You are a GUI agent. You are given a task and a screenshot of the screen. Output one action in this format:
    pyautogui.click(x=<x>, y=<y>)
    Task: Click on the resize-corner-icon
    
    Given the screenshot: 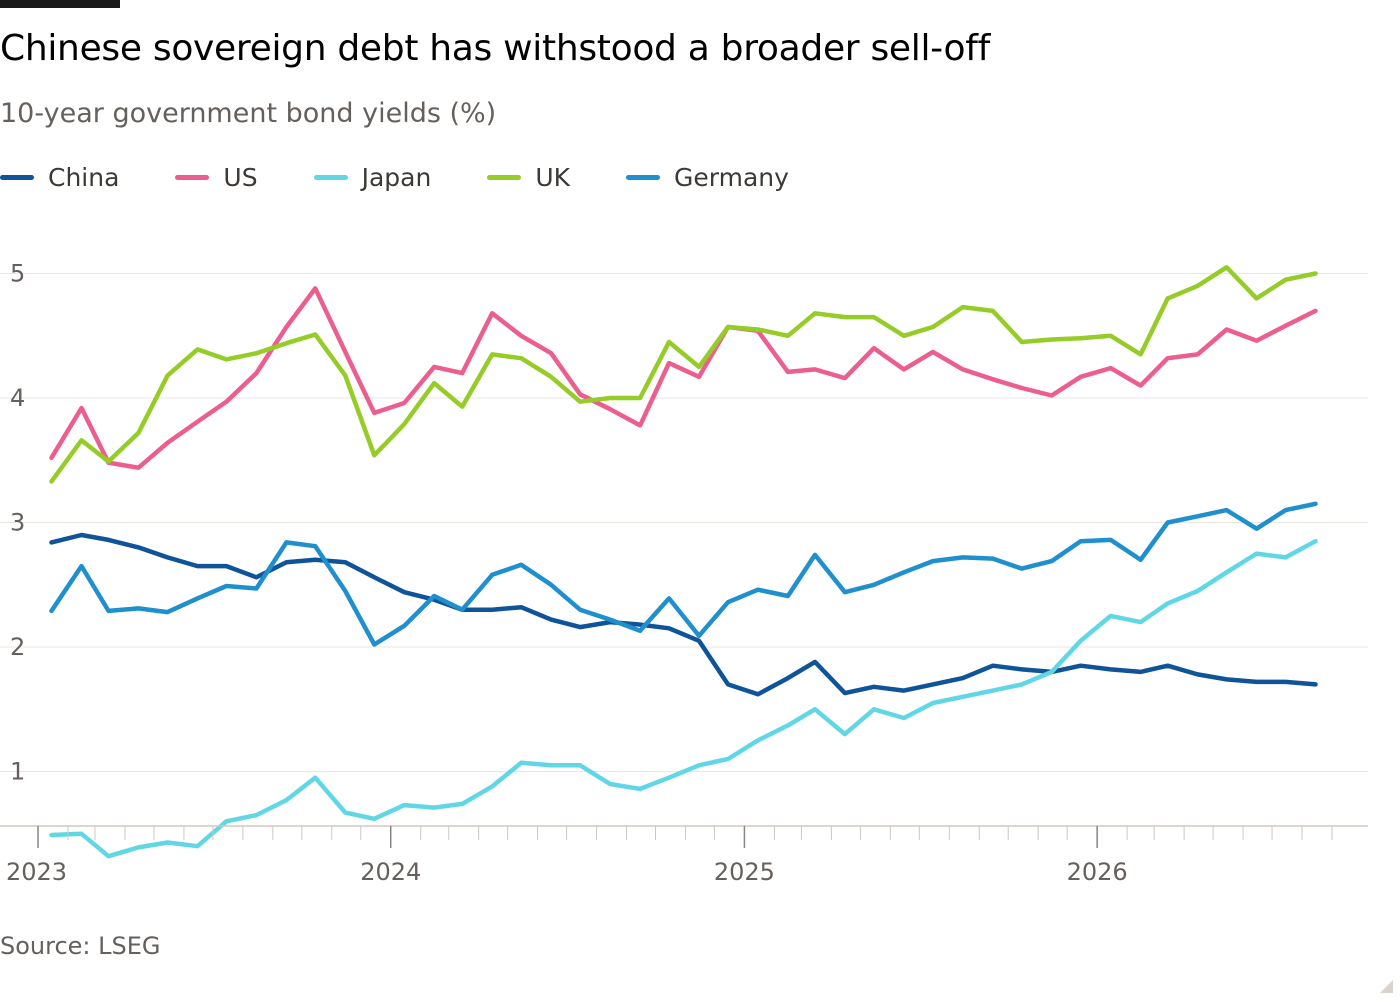 What is the action you would take?
    pyautogui.click(x=1386, y=986)
    